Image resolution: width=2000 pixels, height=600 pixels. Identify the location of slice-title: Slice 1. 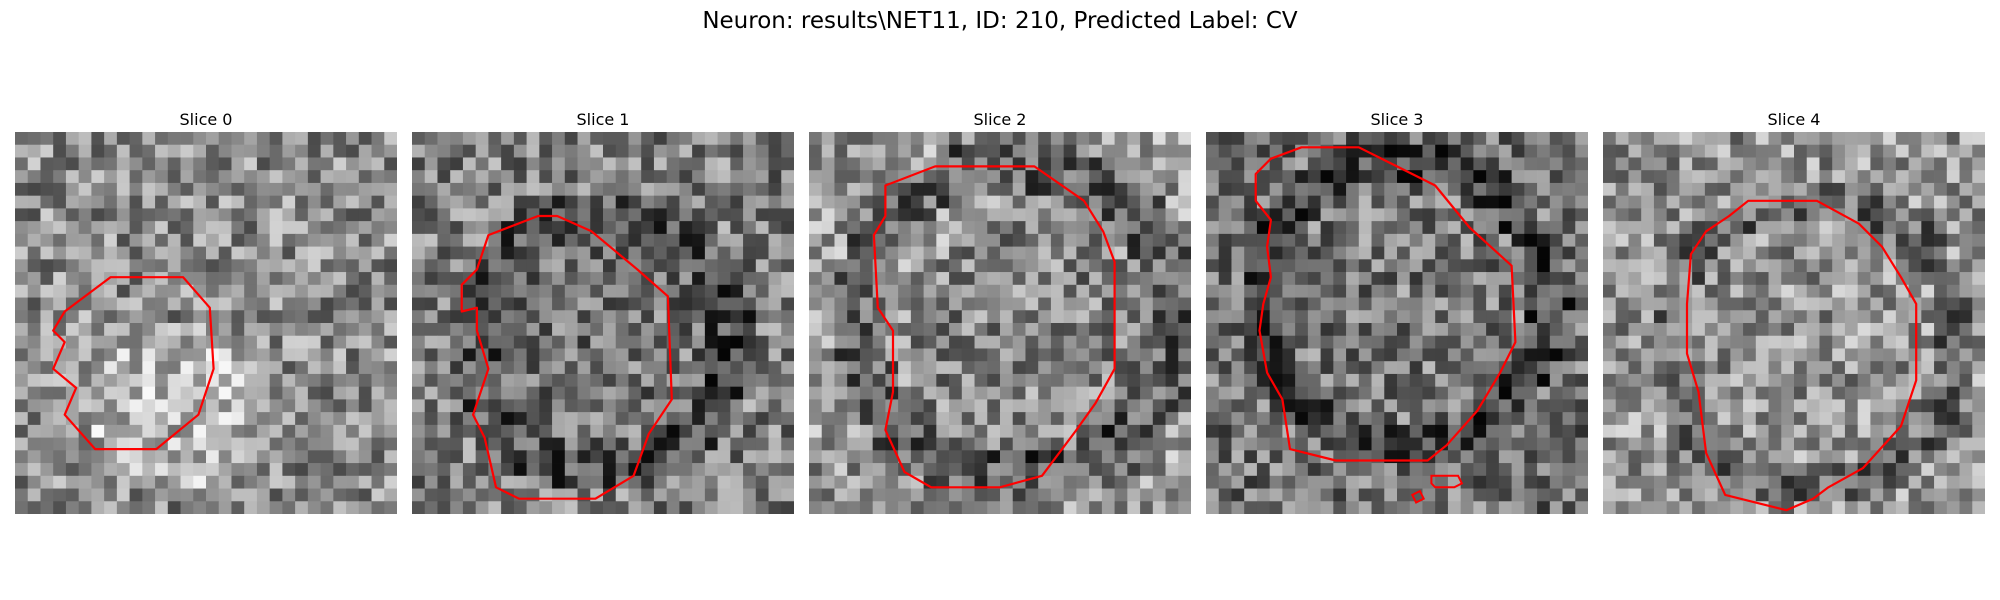
(603, 119).